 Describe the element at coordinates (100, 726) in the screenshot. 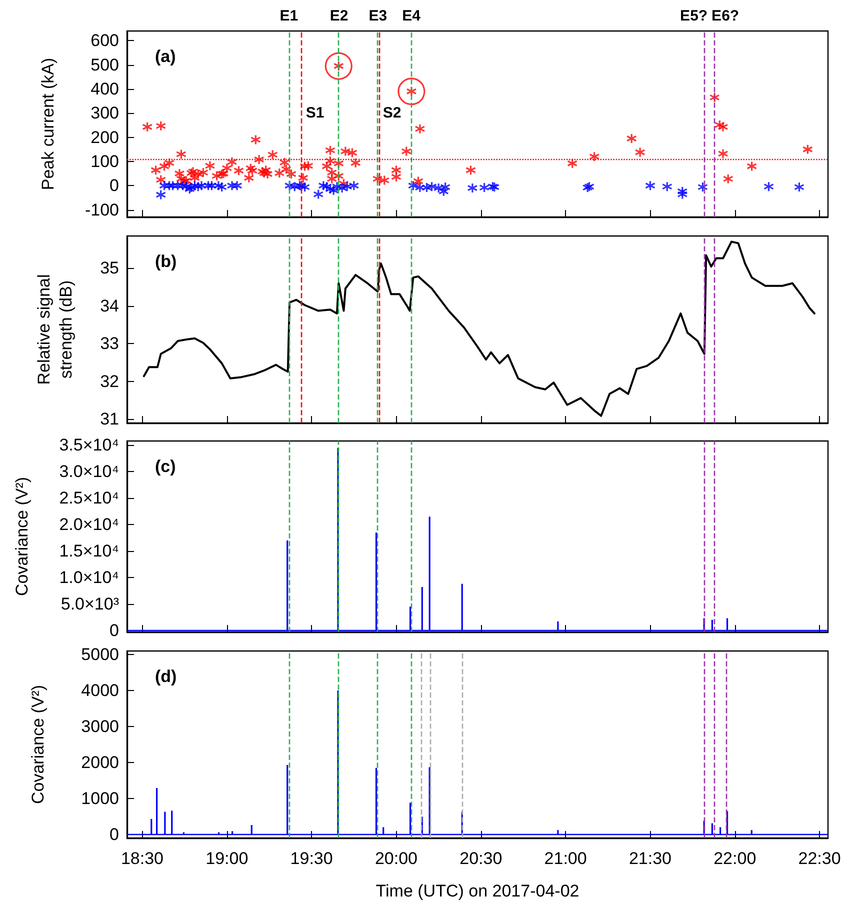

I see `y-tick-label: 3000` at that location.